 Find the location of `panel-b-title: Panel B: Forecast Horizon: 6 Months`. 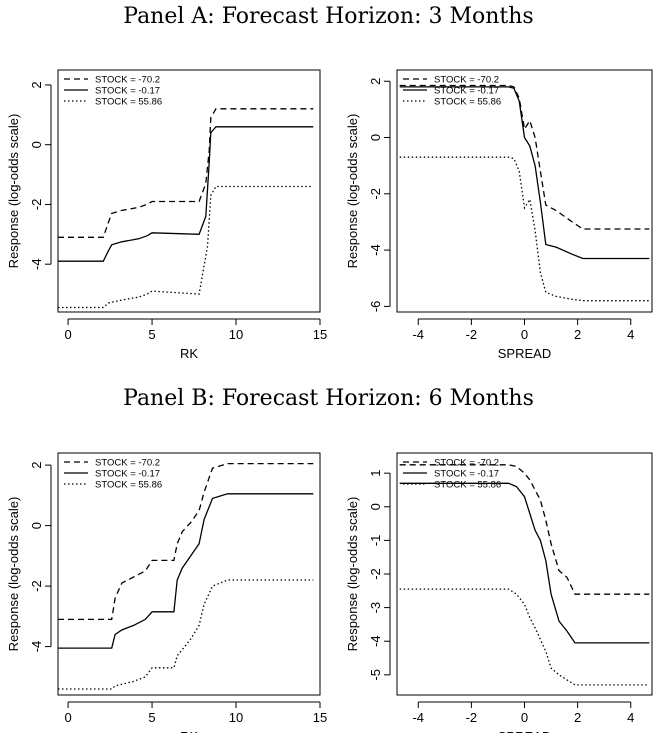

panel-b-title: Panel B: Forecast Horizon: 6 Months is located at coordinates (328, 398).